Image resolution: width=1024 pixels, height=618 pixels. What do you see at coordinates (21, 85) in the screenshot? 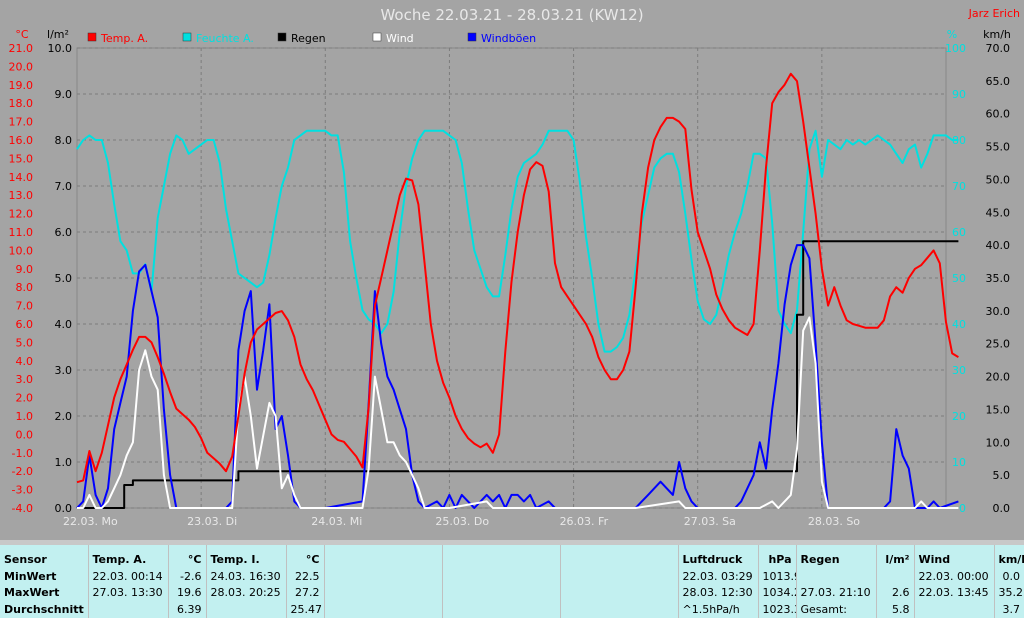
I see `temp-tick-label: 19.0` at bounding box center [21, 85].